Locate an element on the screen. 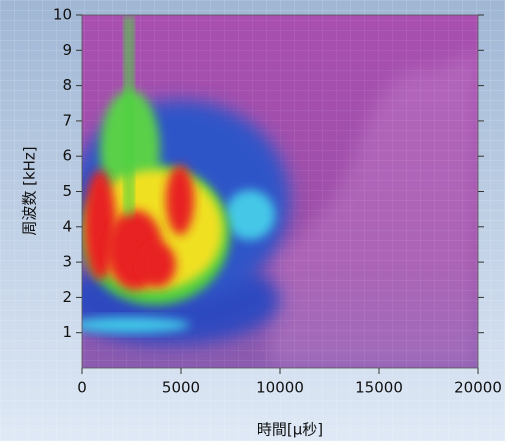 Image resolution: width=505 pixels, height=445 pixels. x-axis-label: 時間[μ秒] is located at coordinates (290, 430).